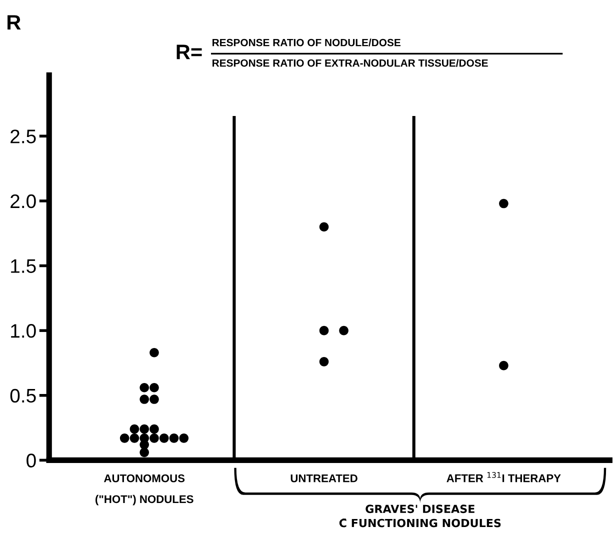 The image size is (614, 537). What do you see at coordinates (503, 477) in the screenshot?
I see `x-tick-label: AFTER $^{131}$I THERAPY` at bounding box center [503, 477].